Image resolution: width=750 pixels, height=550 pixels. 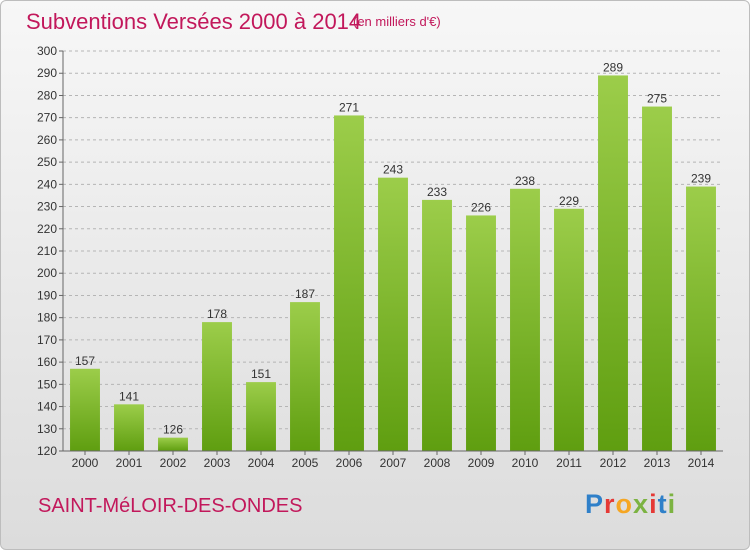 I want to click on logo-letter: r, so click(x=610, y=504).